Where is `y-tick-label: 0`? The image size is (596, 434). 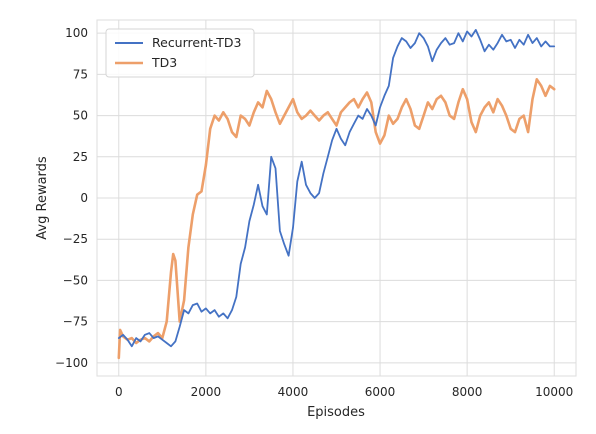
y-tick-label: 0 is located at coordinates (84, 198).